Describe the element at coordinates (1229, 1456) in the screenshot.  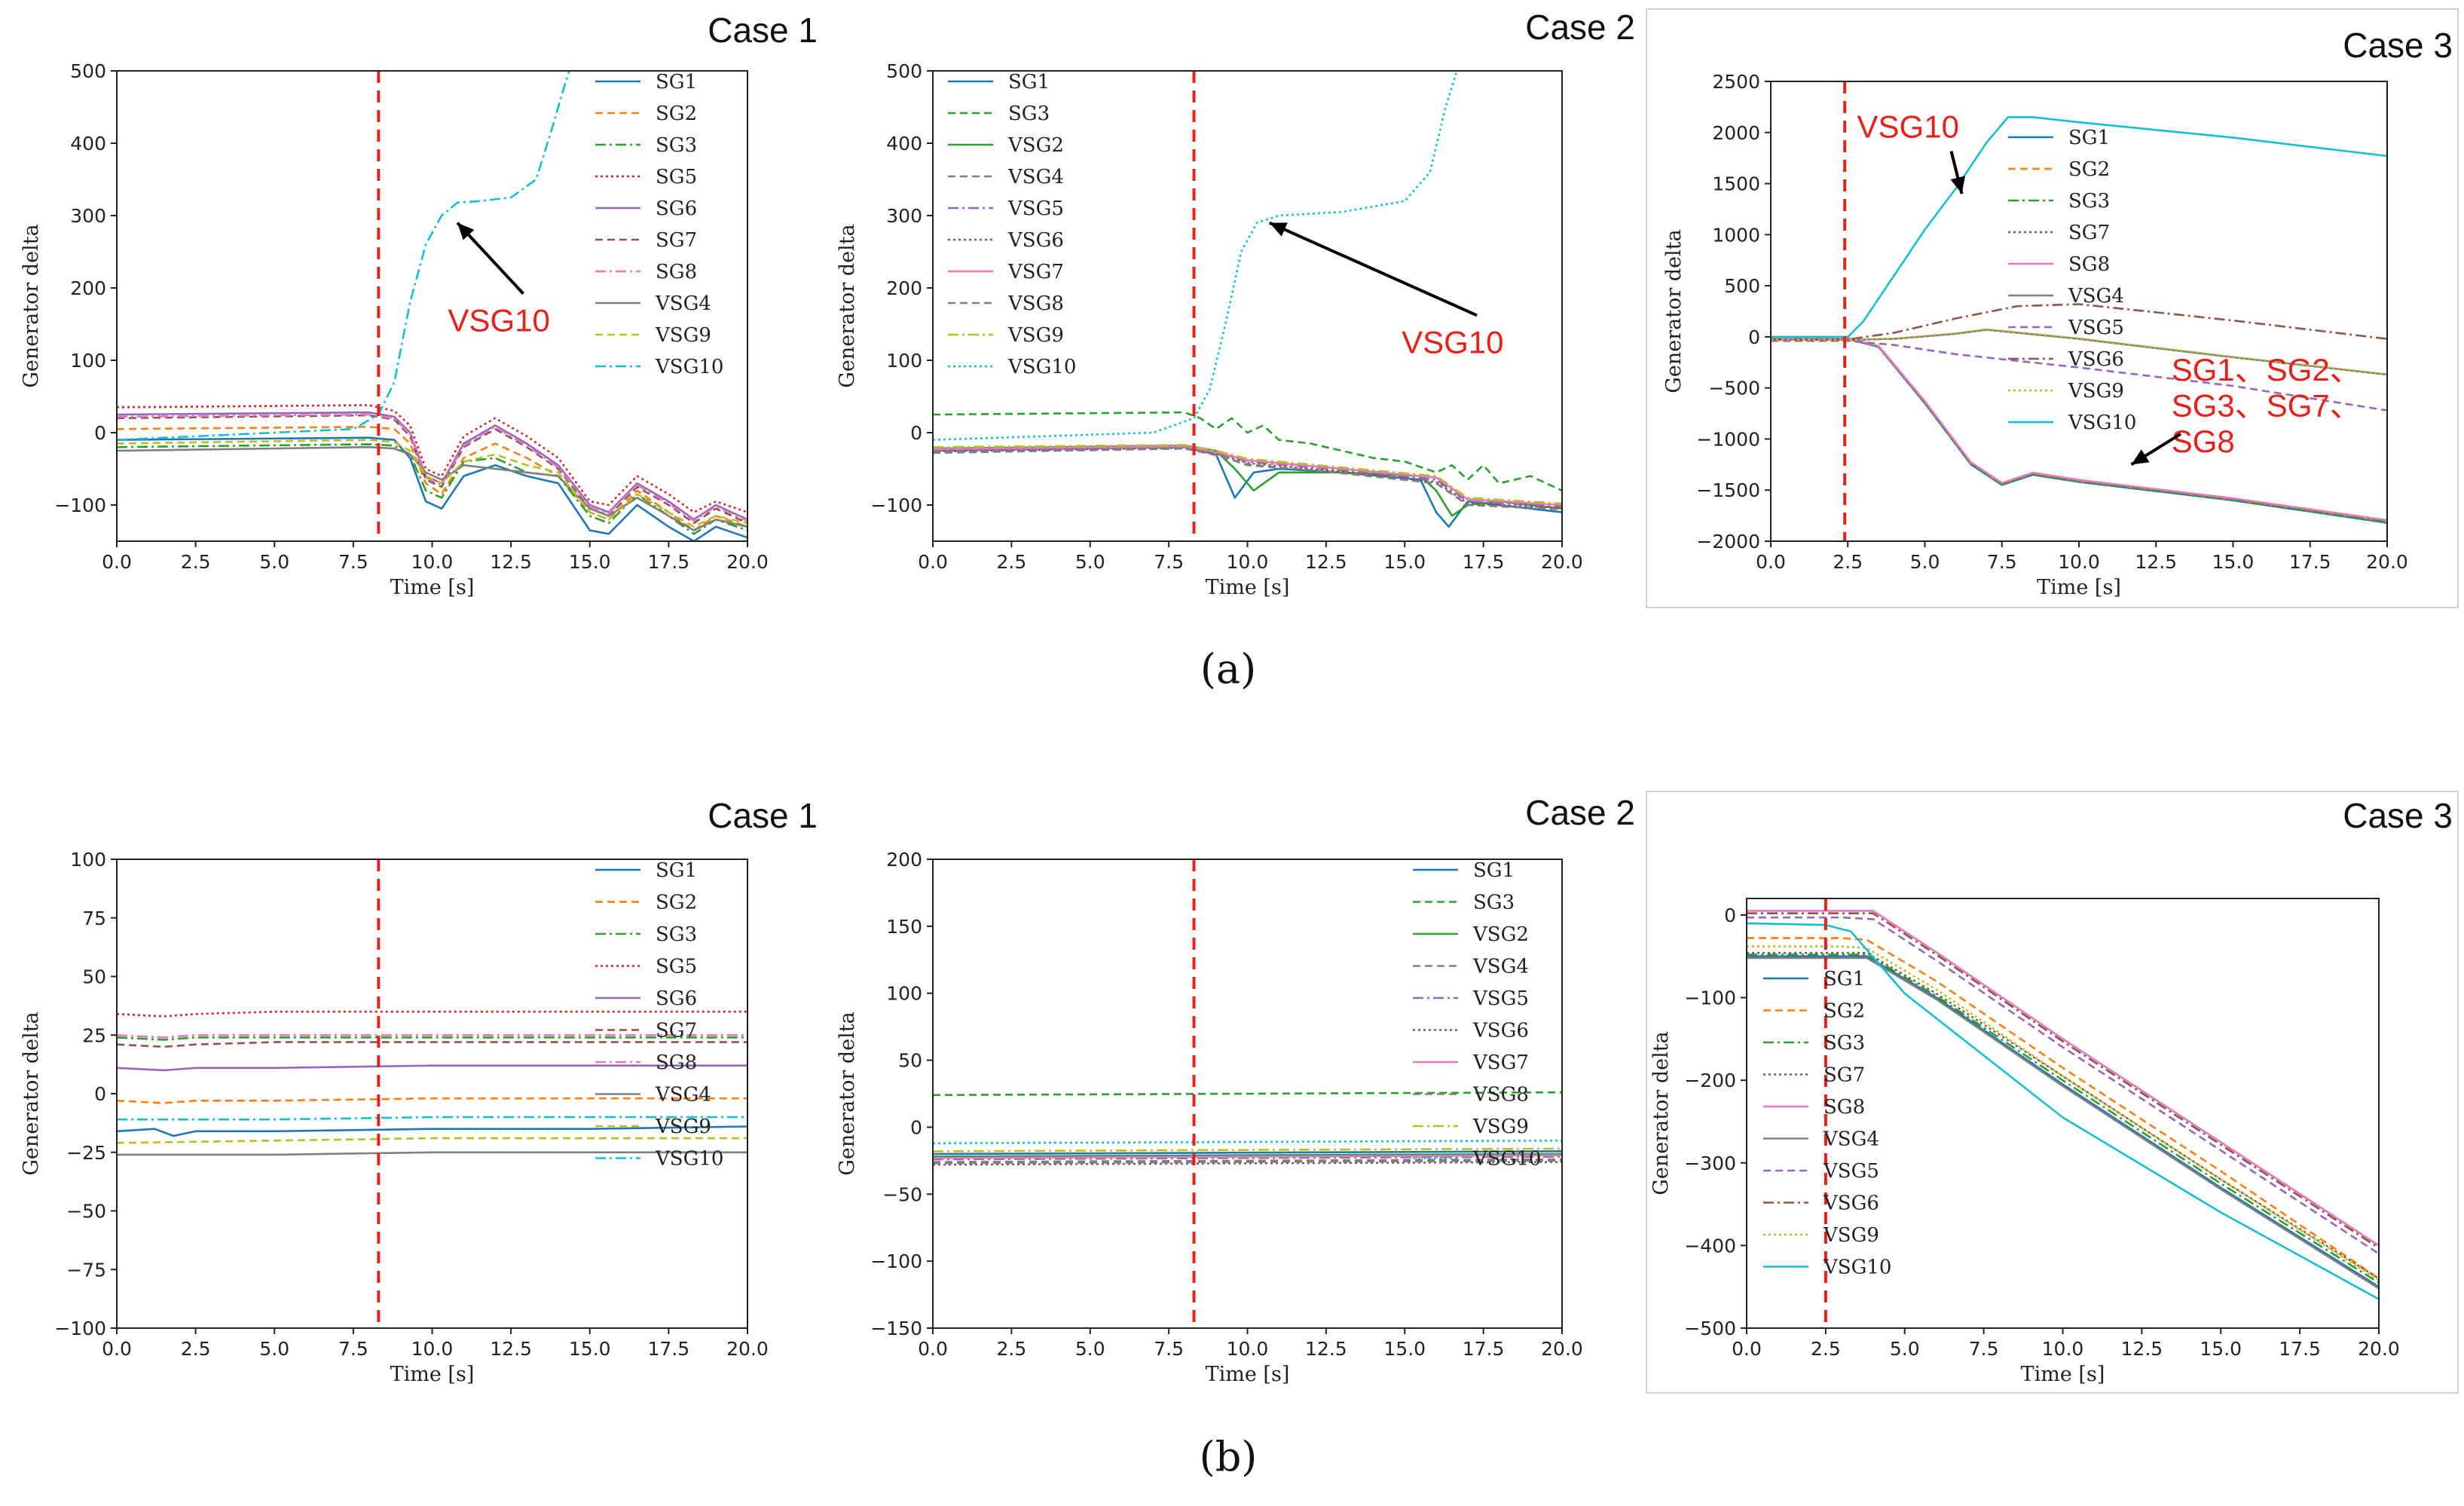
I see `caption-b: (b)` at that location.